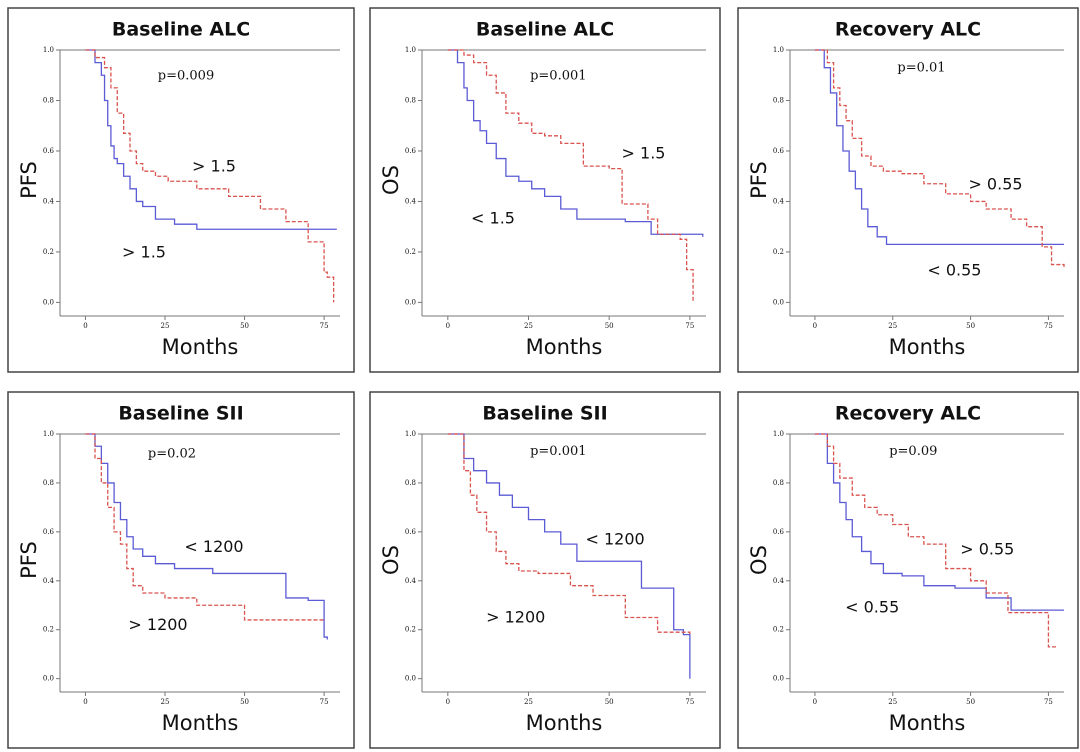  Describe the element at coordinates (493, 218) in the screenshot. I see `annotation: < 1.5` at that location.